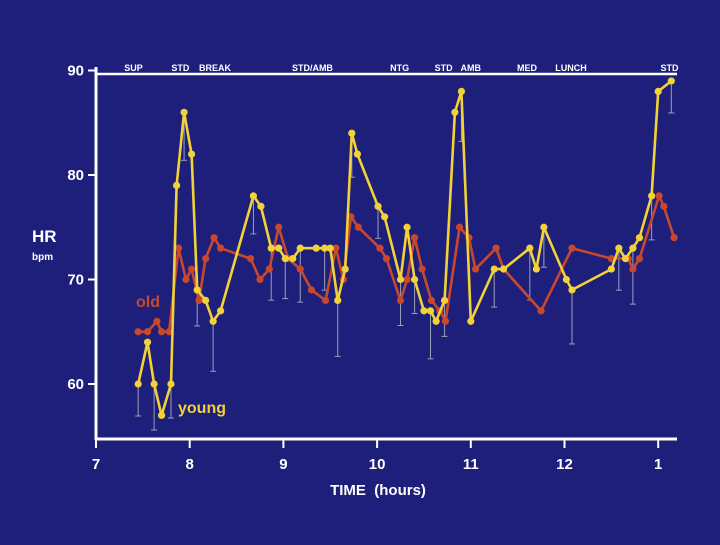 The width and height of the screenshot is (720, 545). Describe the element at coordinates (377, 464) in the screenshot. I see `x-tick-label: 10` at that location.